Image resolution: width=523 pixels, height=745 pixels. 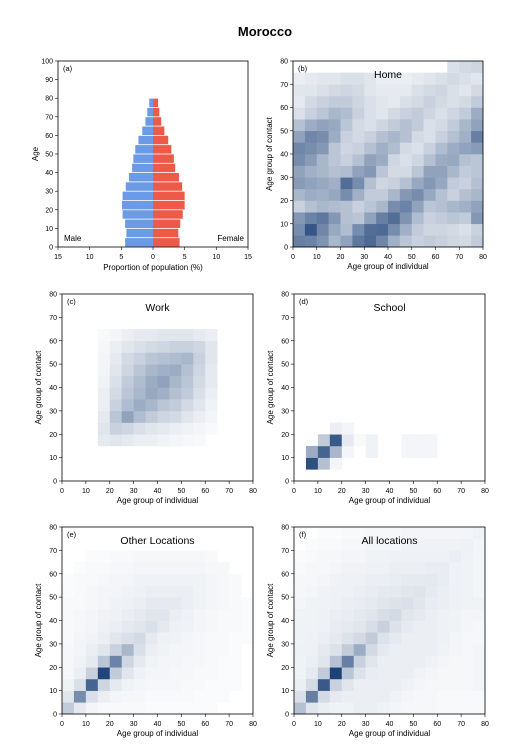 What do you see at coordinates (287, 482) in the screenshot?
I see `y-tick-label: 0` at bounding box center [287, 482].